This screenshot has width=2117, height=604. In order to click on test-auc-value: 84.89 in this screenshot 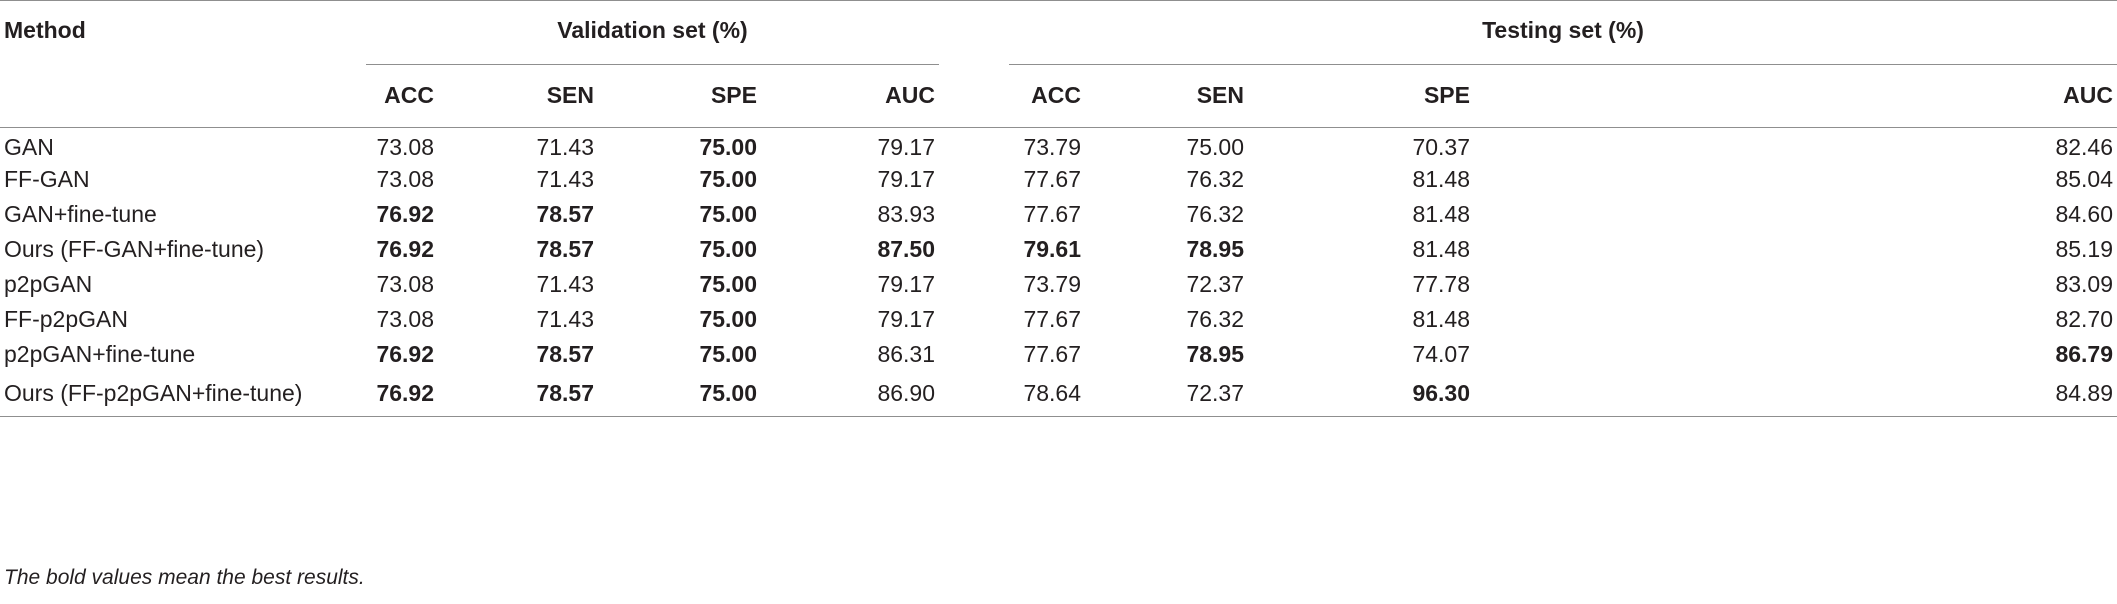, I will do `click(1795, 394)`.